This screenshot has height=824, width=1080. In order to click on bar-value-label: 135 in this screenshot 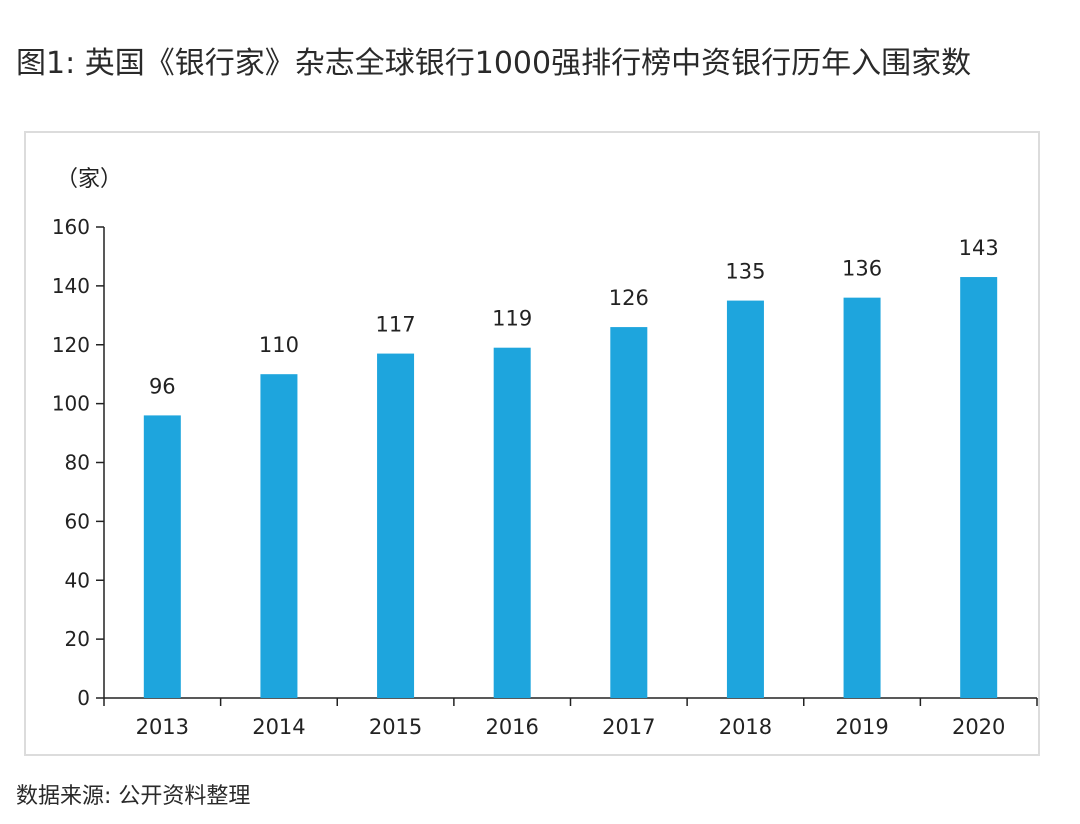, I will do `click(745, 272)`.